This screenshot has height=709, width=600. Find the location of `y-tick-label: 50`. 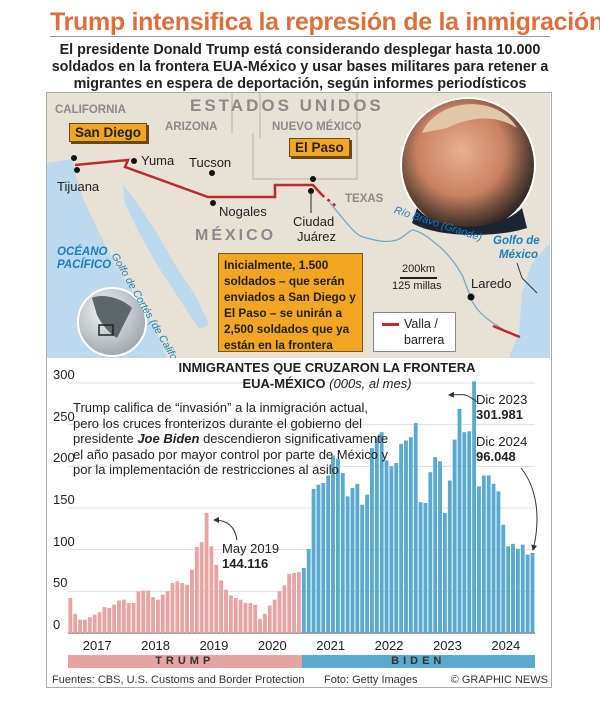

y-tick-label: 50 is located at coordinates (60, 583).